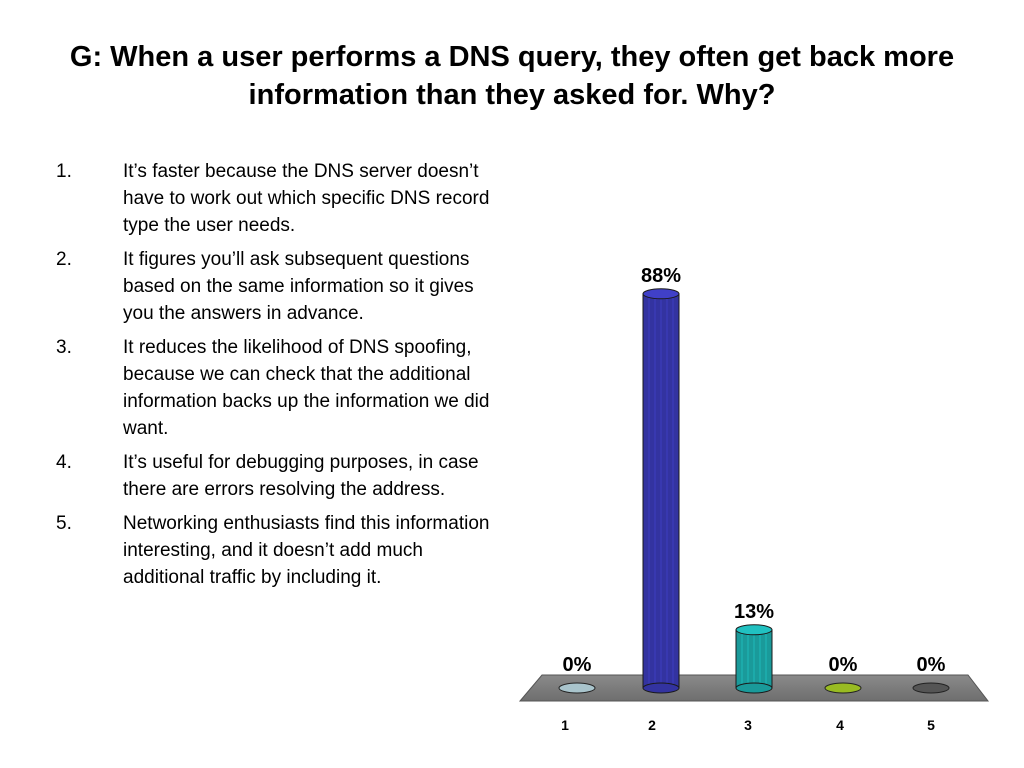 The image size is (1024, 768). I want to click on bar-4-zero, so click(843, 688).